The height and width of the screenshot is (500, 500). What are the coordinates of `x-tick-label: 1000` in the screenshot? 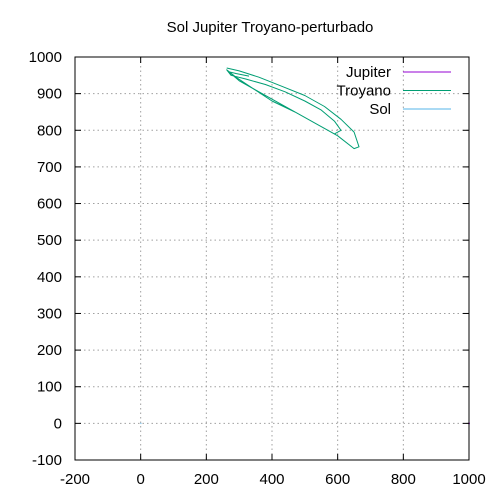 It's located at (468, 479).